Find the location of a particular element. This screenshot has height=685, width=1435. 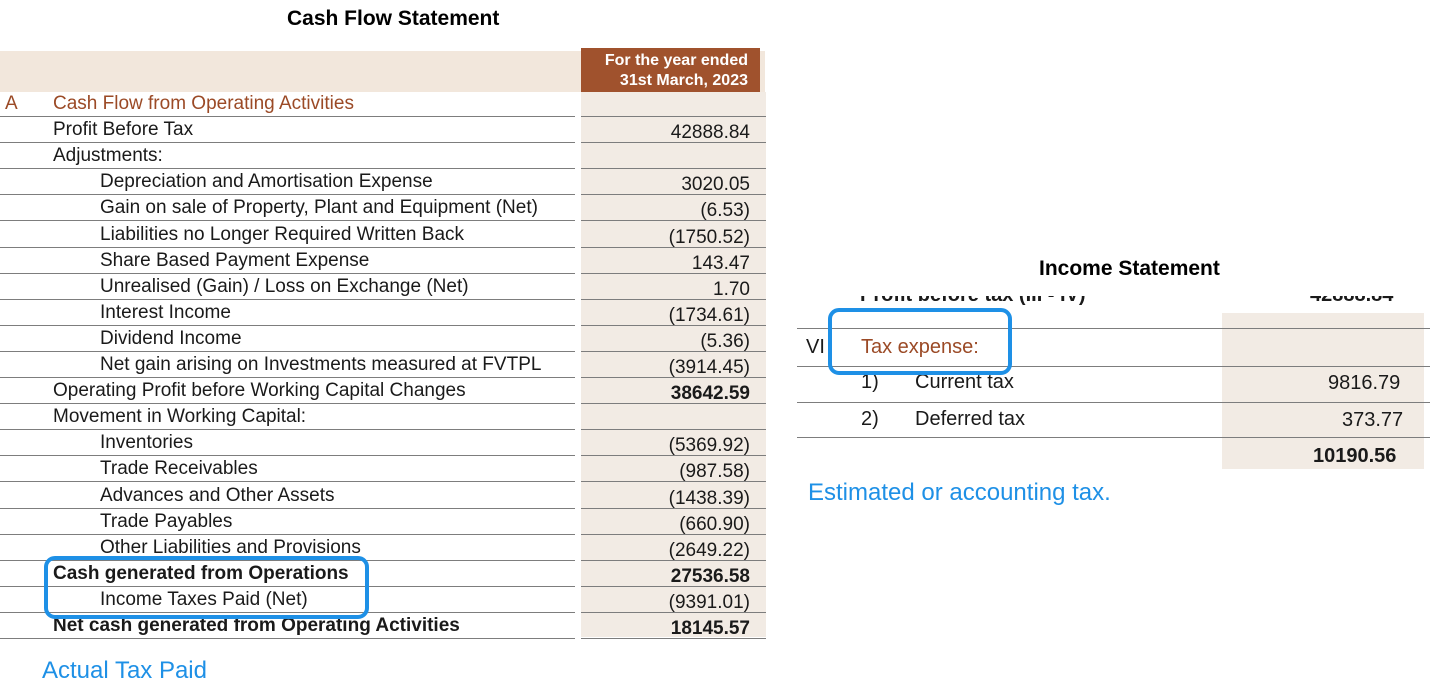

row-label: Depreciation and Amortisation Expense is located at coordinates (266, 182).